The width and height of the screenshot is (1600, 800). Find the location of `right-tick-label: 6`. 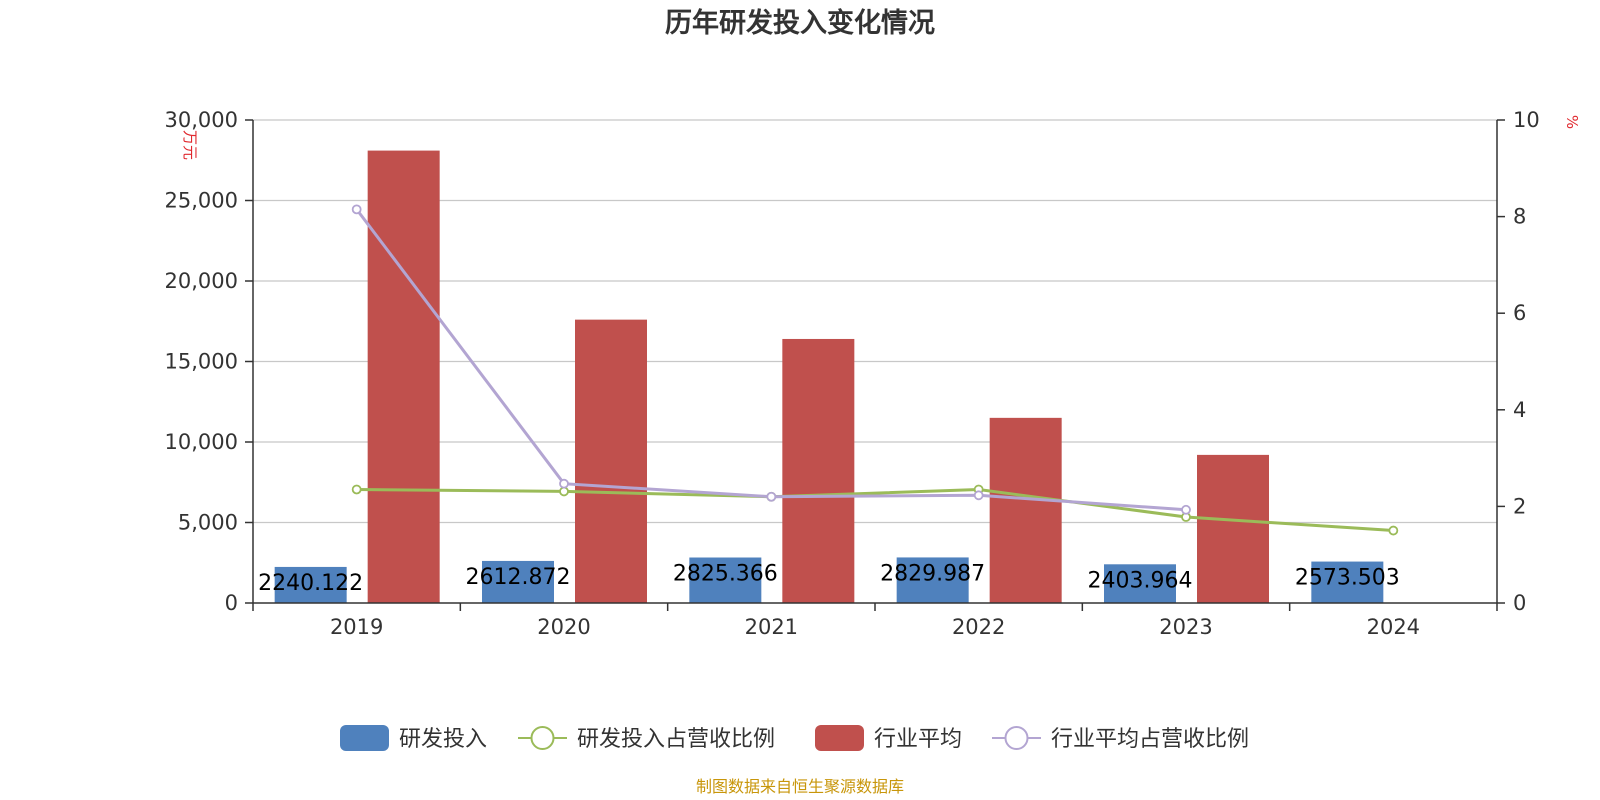

right-tick-label: 6 is located at coordinates (1519, 313).